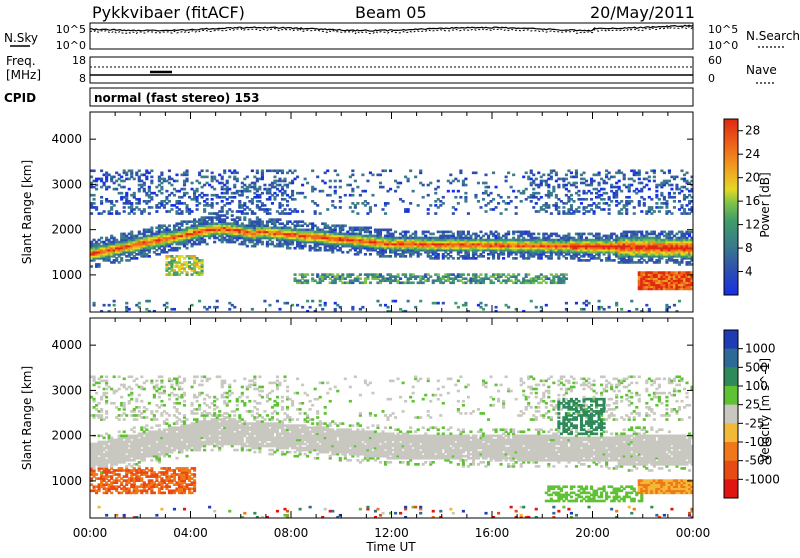  I want to click on nsearch-label: N.Search, so click(773, 36).